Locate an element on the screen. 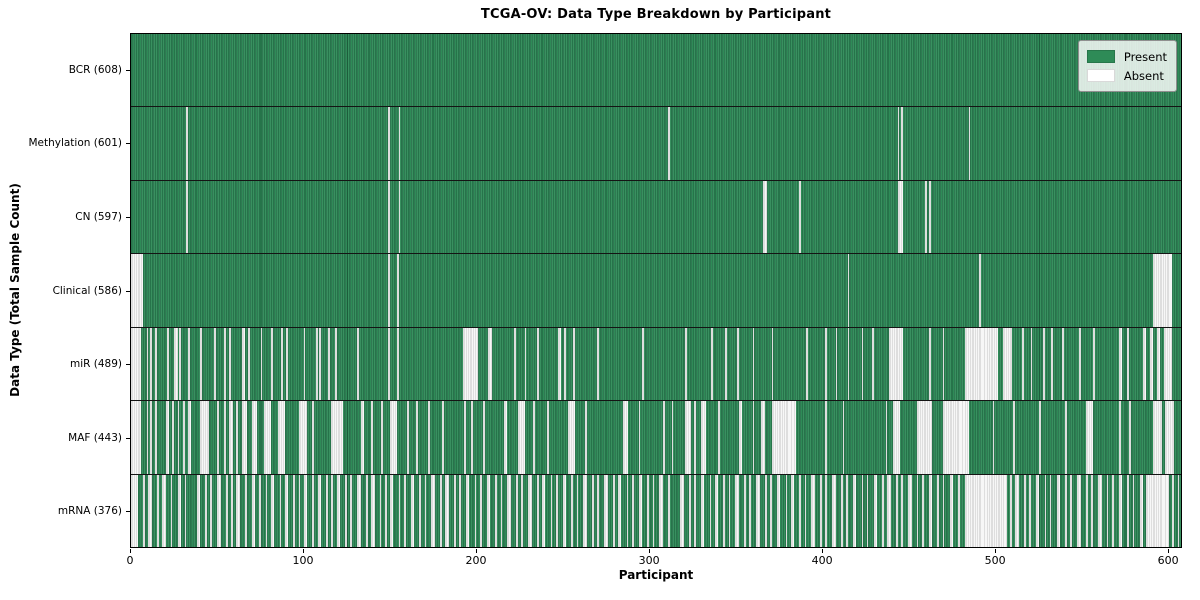 Image resolution: width=1200 pixels, height=600 pixels. legend: Present Absent is located at coordinates (1127, 66).